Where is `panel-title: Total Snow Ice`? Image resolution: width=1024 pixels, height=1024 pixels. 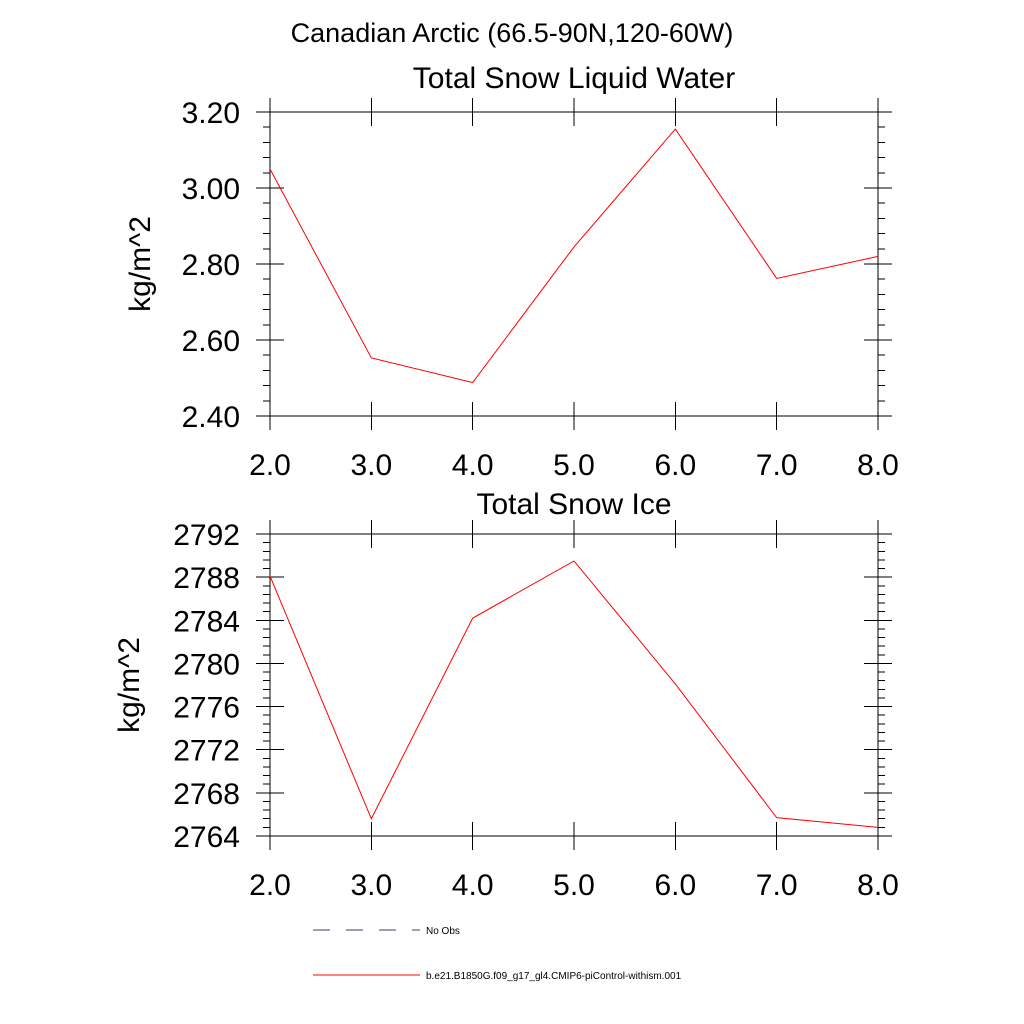 panel-title: Total Snow Ice is located at coordinates (573, 504).